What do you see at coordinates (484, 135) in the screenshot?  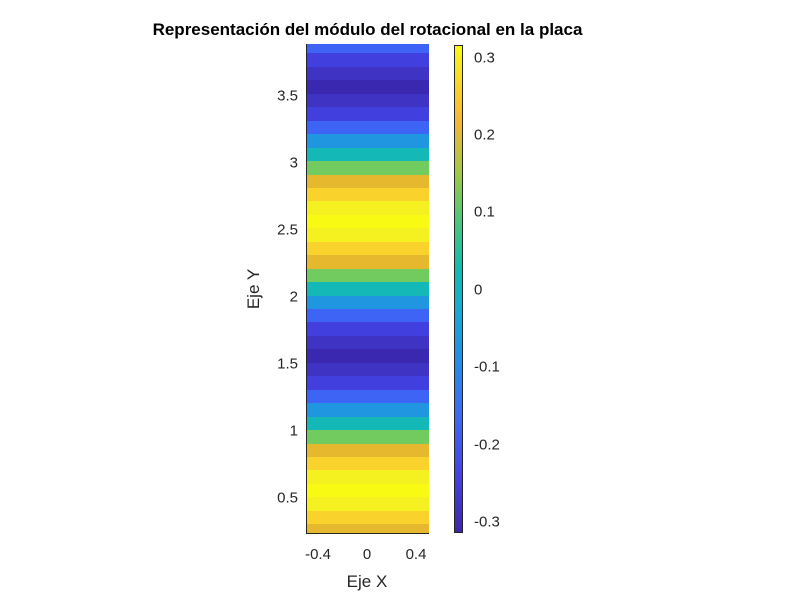 I see `colorbar-tick-label: 0.2` at bounding box center [484, 135].